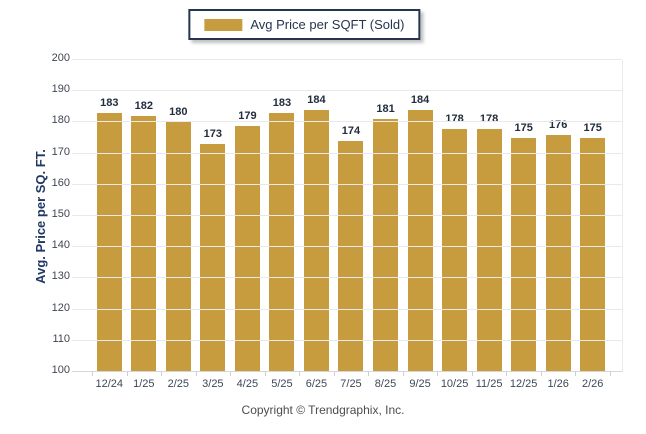  I want to click on x-tick-label: 7/25, so click(351, 384).